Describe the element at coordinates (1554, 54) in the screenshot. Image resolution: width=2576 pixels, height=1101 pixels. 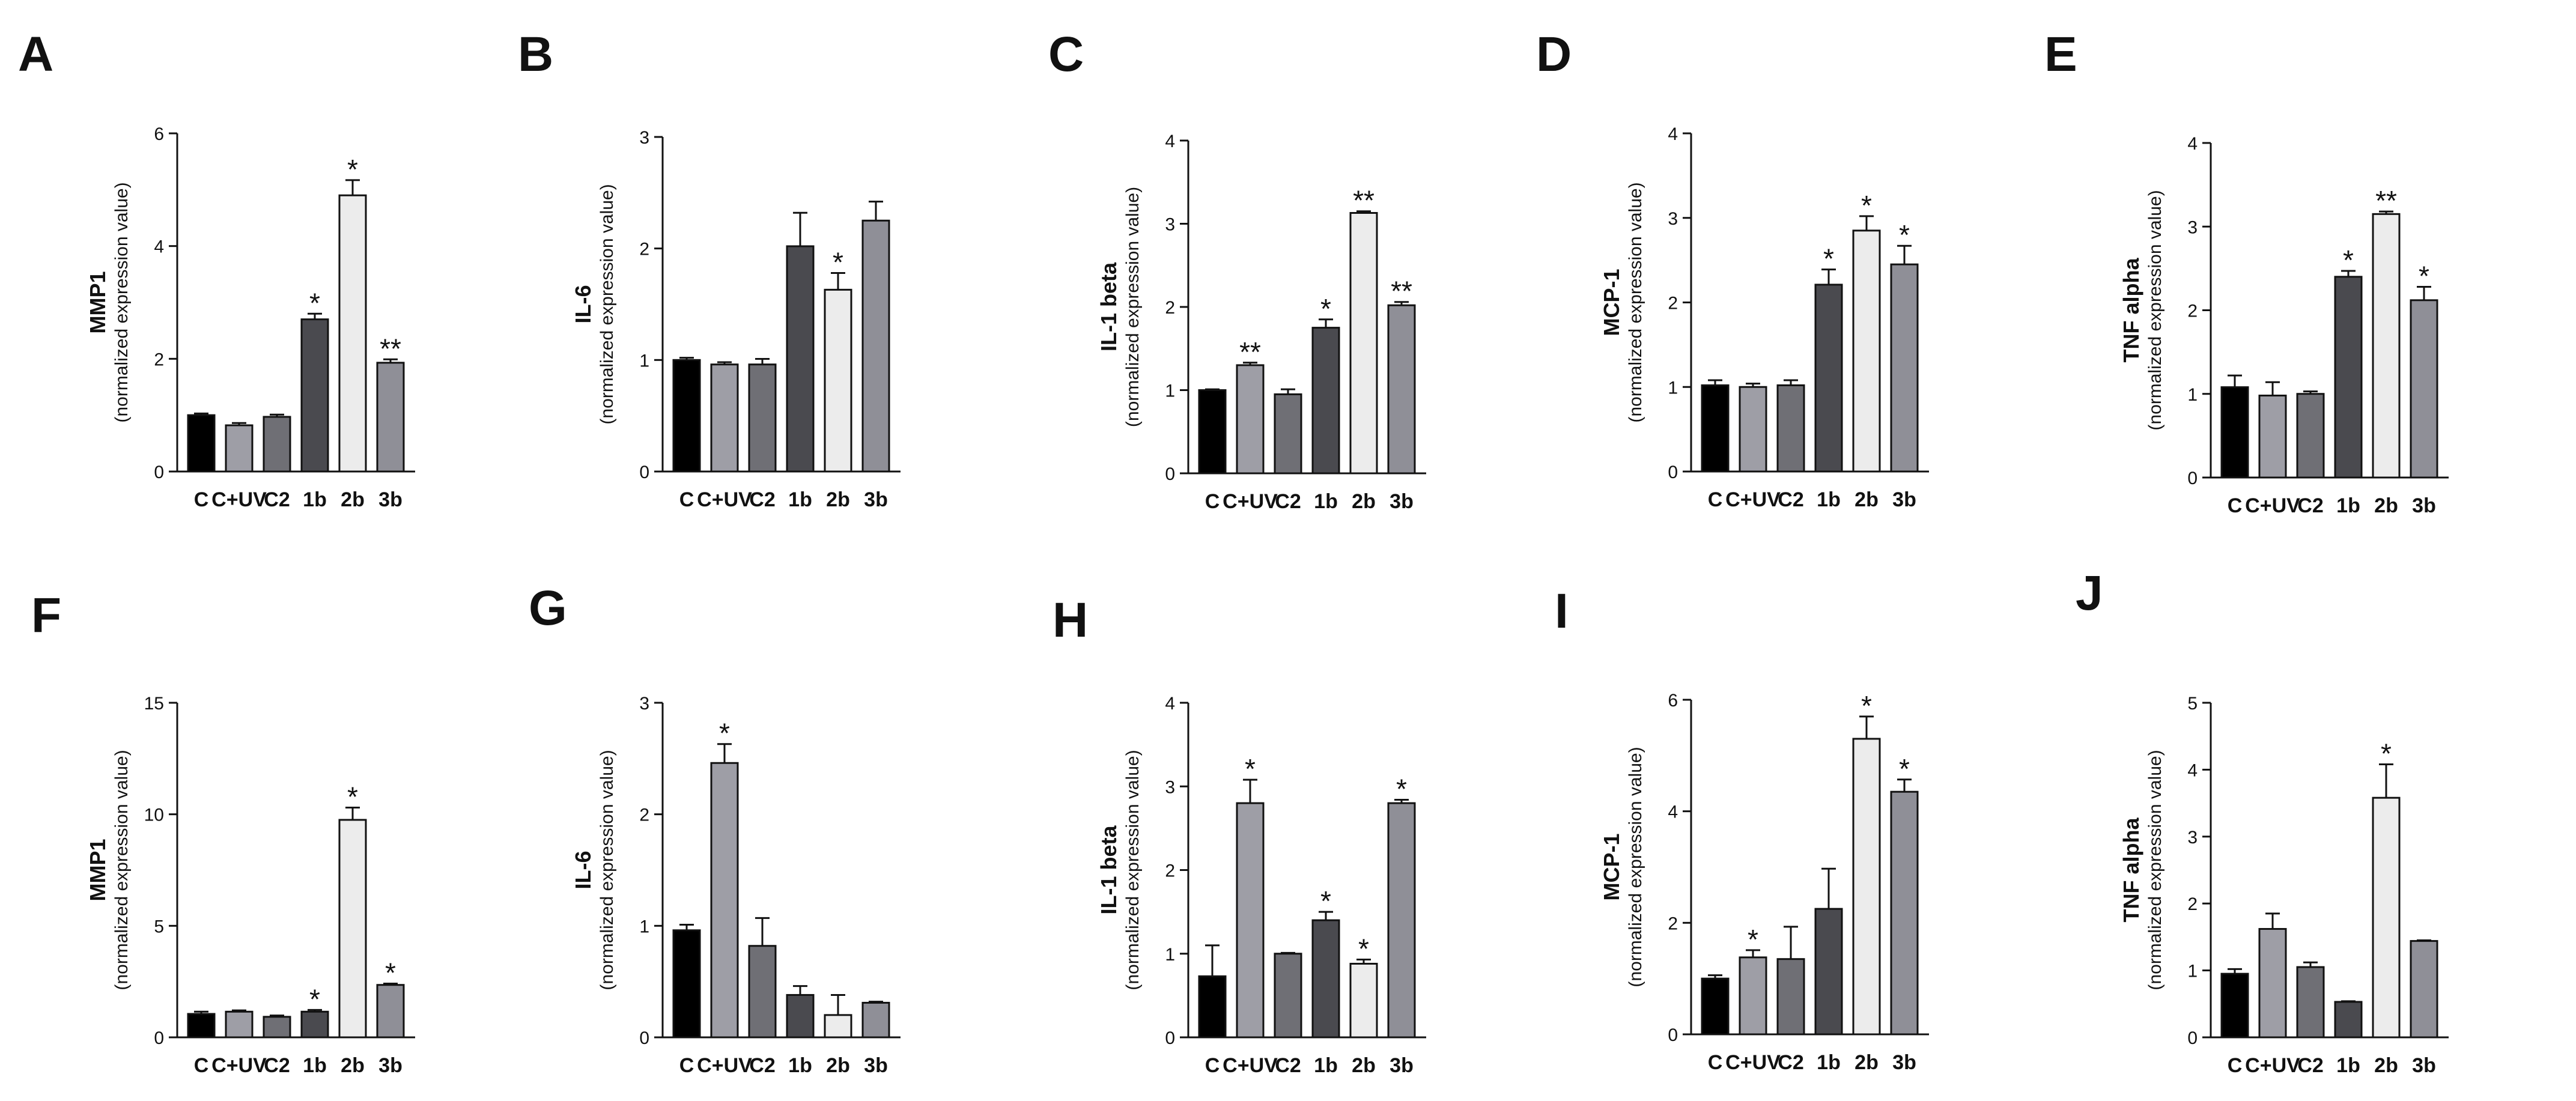
I see `panel-letter: D` at that location.